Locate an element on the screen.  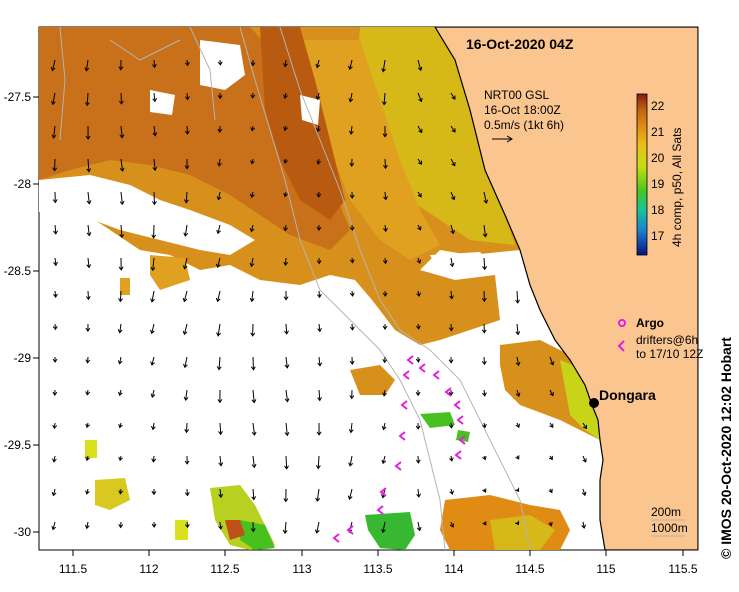
depth-200m-label: 200m is located at coordinates (666, 512).